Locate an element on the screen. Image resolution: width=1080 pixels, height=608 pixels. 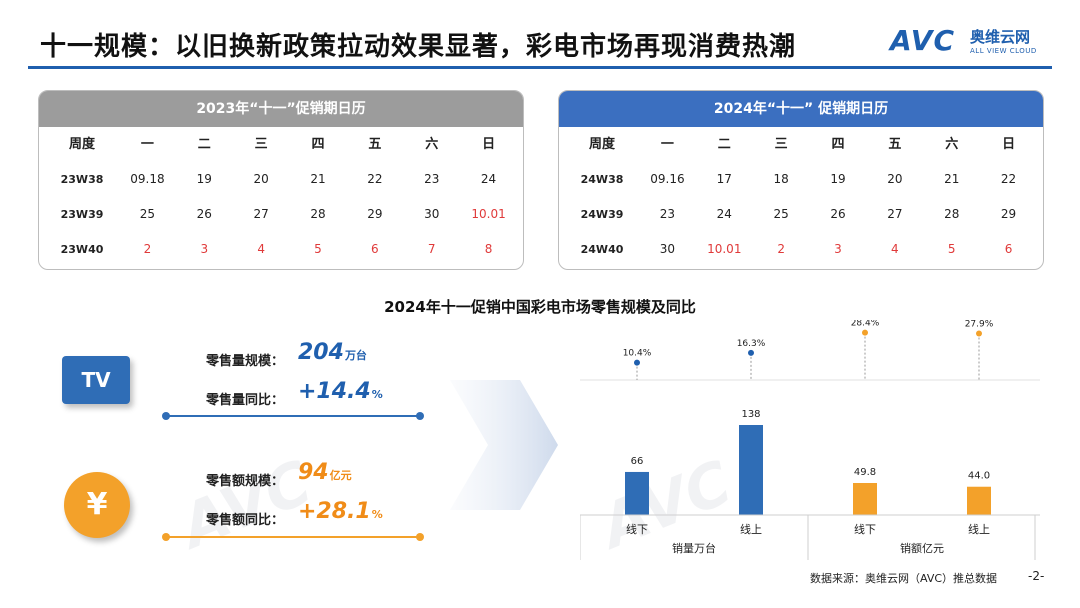
arrow-right-icon is located at coordinates (504, 445).